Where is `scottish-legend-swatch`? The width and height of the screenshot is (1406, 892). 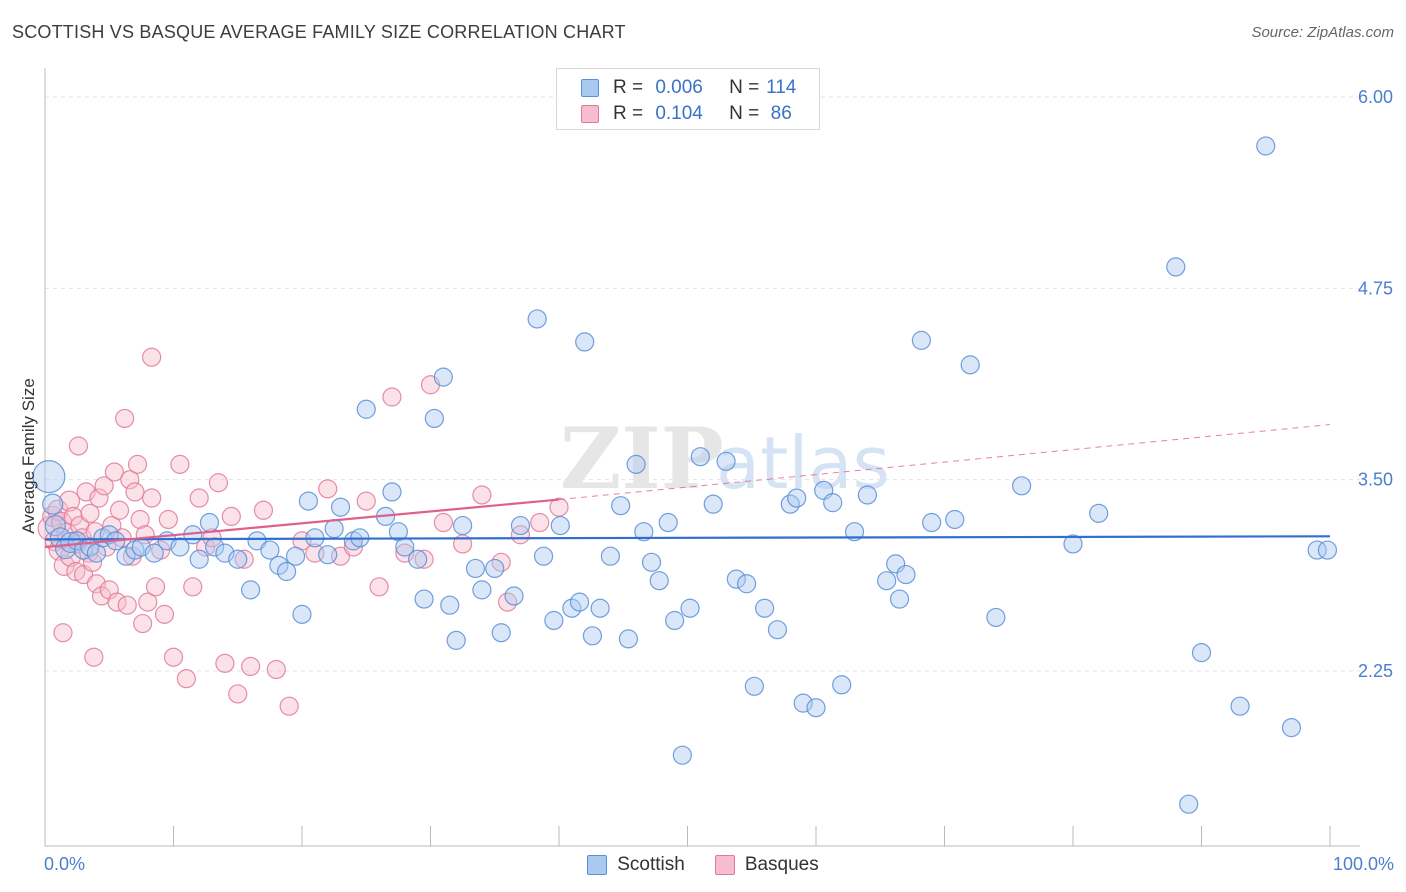 scottish-legend-swatch is located at coordinates (597, 865).